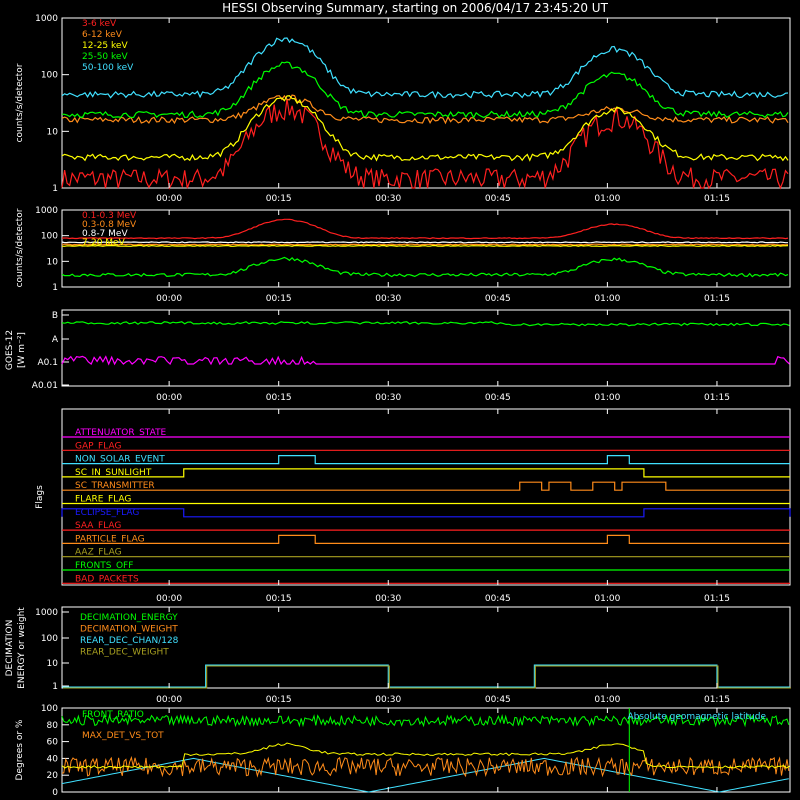  I want to click on ratios-legend-0: FRONT_RATIO, so click(113, 715).